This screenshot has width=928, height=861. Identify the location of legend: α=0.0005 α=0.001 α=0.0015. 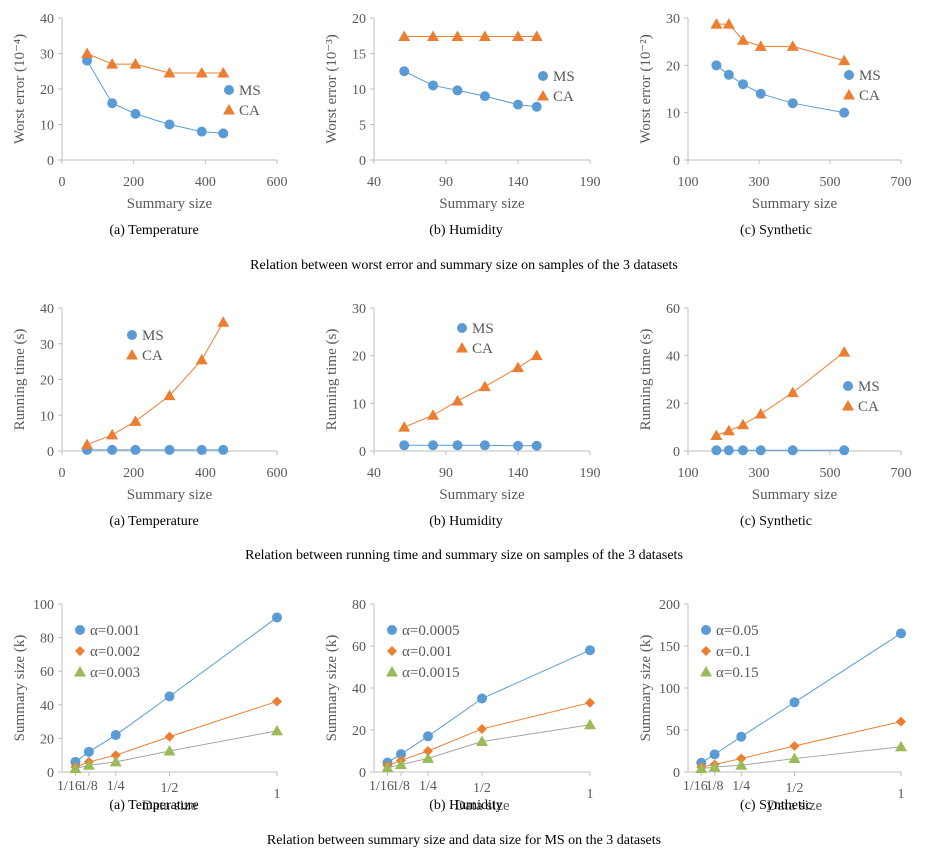
(423, 652).